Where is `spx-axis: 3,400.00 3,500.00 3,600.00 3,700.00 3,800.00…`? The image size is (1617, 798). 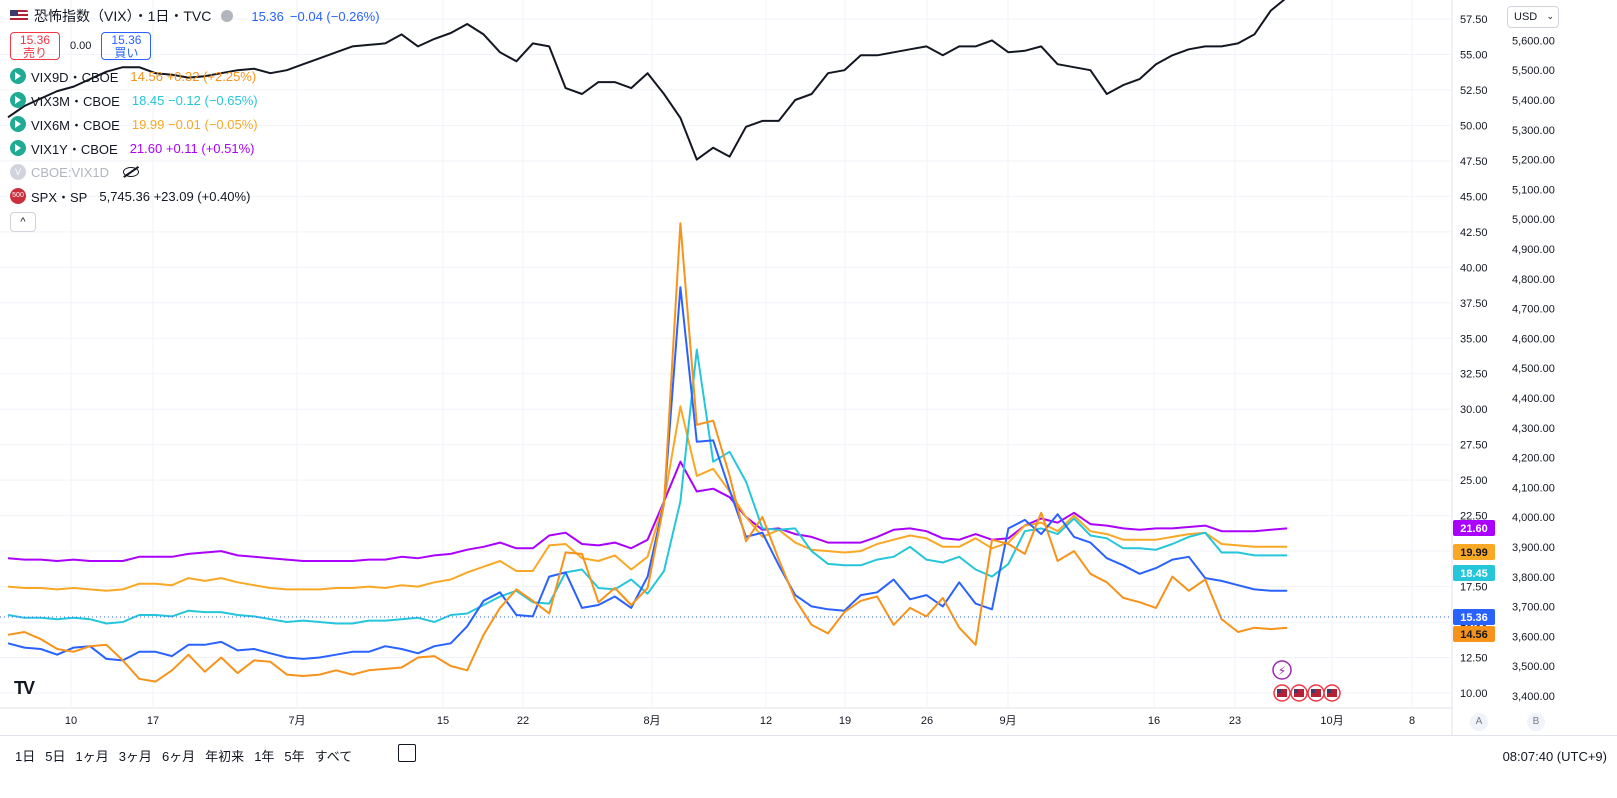
spx-axis: 3,400.00 3,500.00 3,600.00 3,700.00 3,800.00… is located at coordinates (1533, 369).